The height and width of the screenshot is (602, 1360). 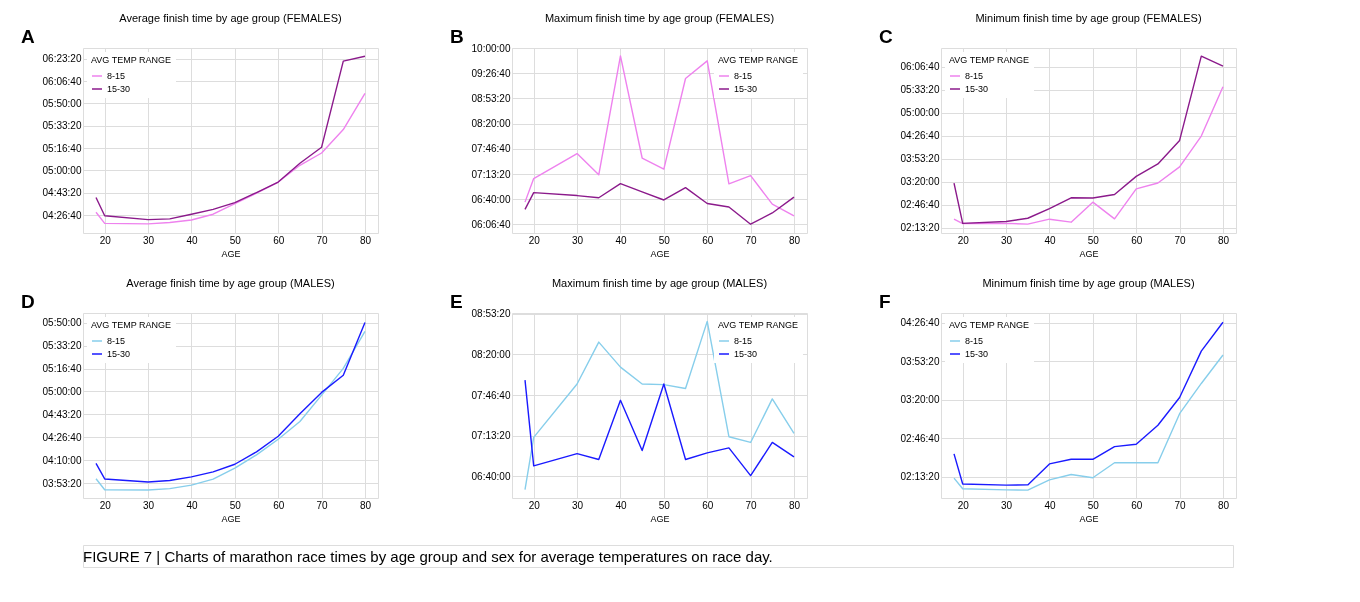 What do you see at coordinates (62, 126) in the screenshot?
I see `y-tick-label: 05:33:20` at bounding box center [62, 126].